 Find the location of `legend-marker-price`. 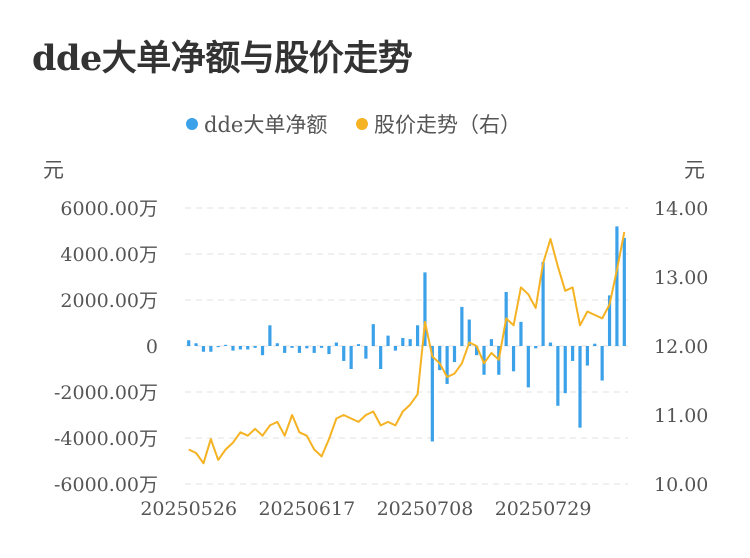

legend-marker-price is located at coordinates (362, 124).